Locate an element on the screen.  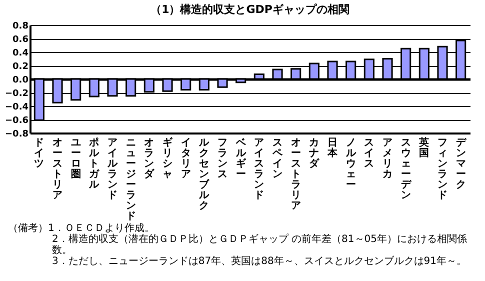
x-tick-label: 英国 is located at coordinates (424, 147).